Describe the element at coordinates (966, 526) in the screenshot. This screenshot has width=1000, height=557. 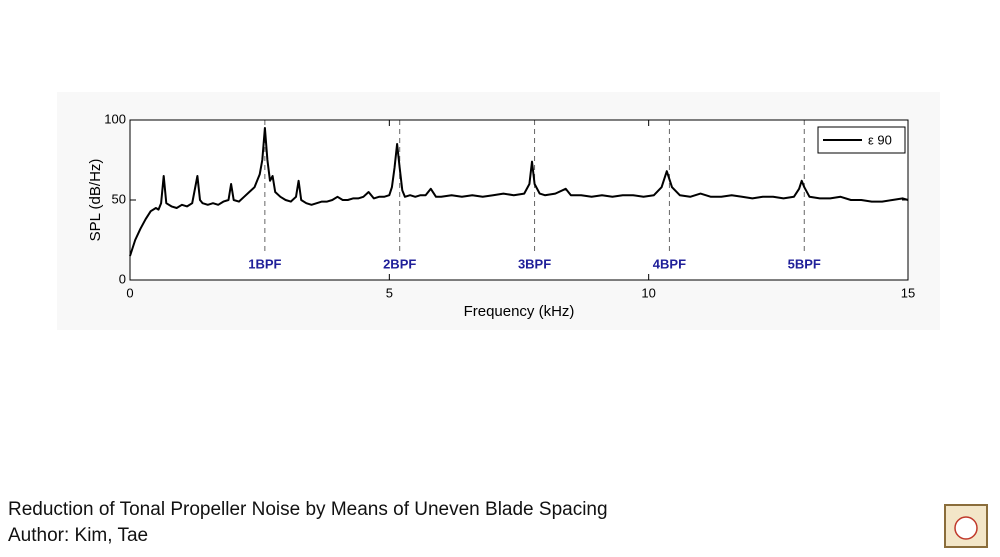
I see `logo` at that location.